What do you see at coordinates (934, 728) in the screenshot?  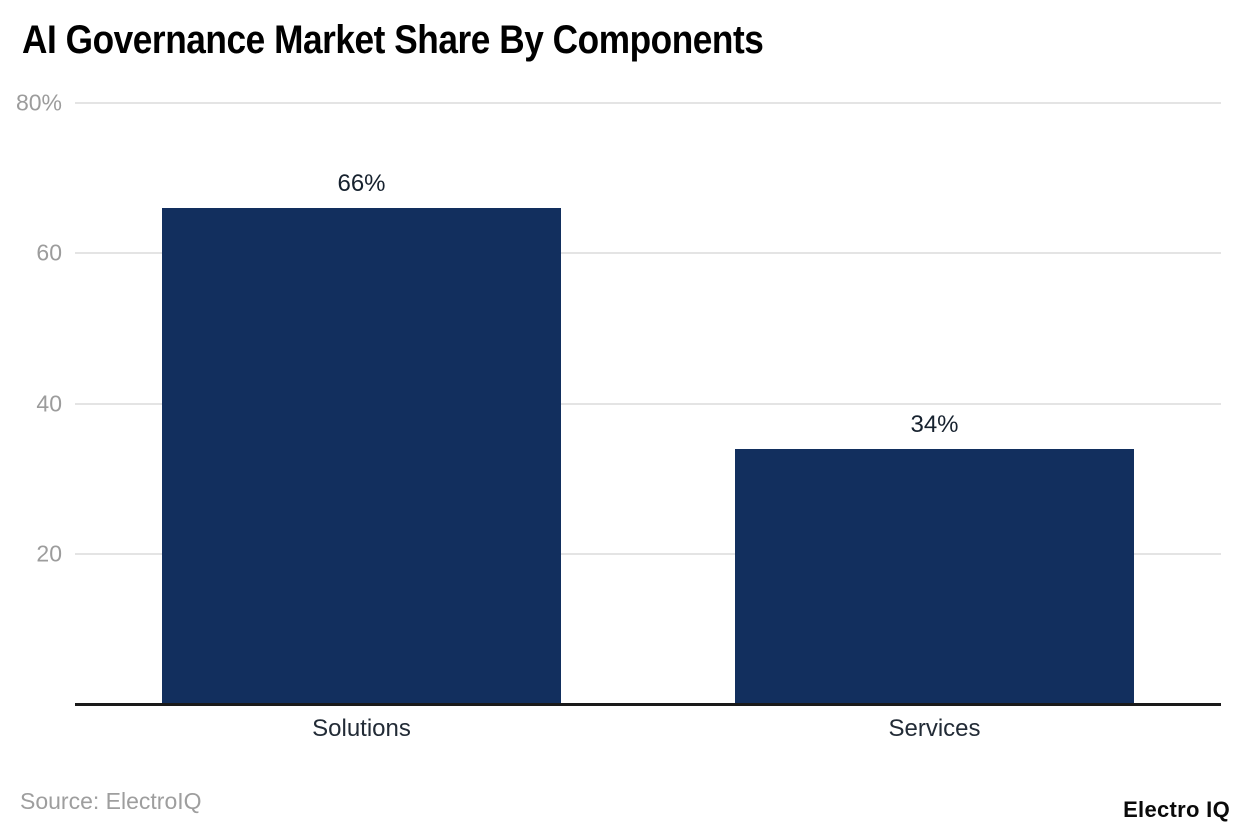 I see `category-label: Services` at bounding box center [934, 728].